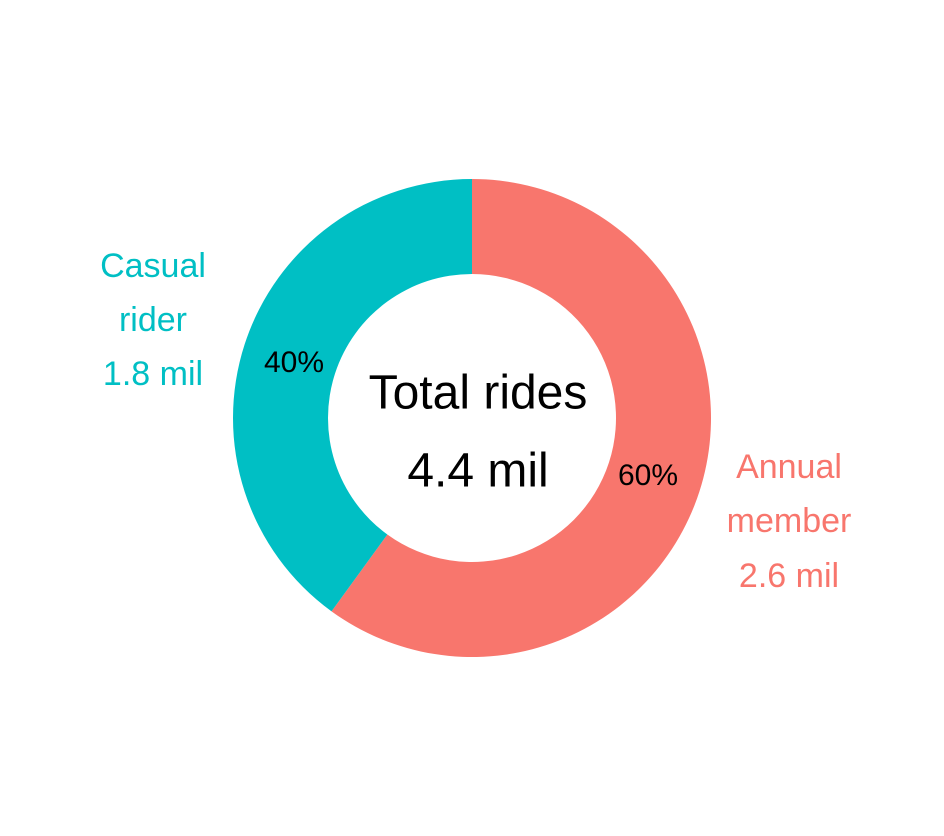 The height and width of the screenshot is (836, 944). Describe the element at coordinates (153, 374) in the screenshot. I see `outer-label-casual-line-3: 1.8 mil` at that location.